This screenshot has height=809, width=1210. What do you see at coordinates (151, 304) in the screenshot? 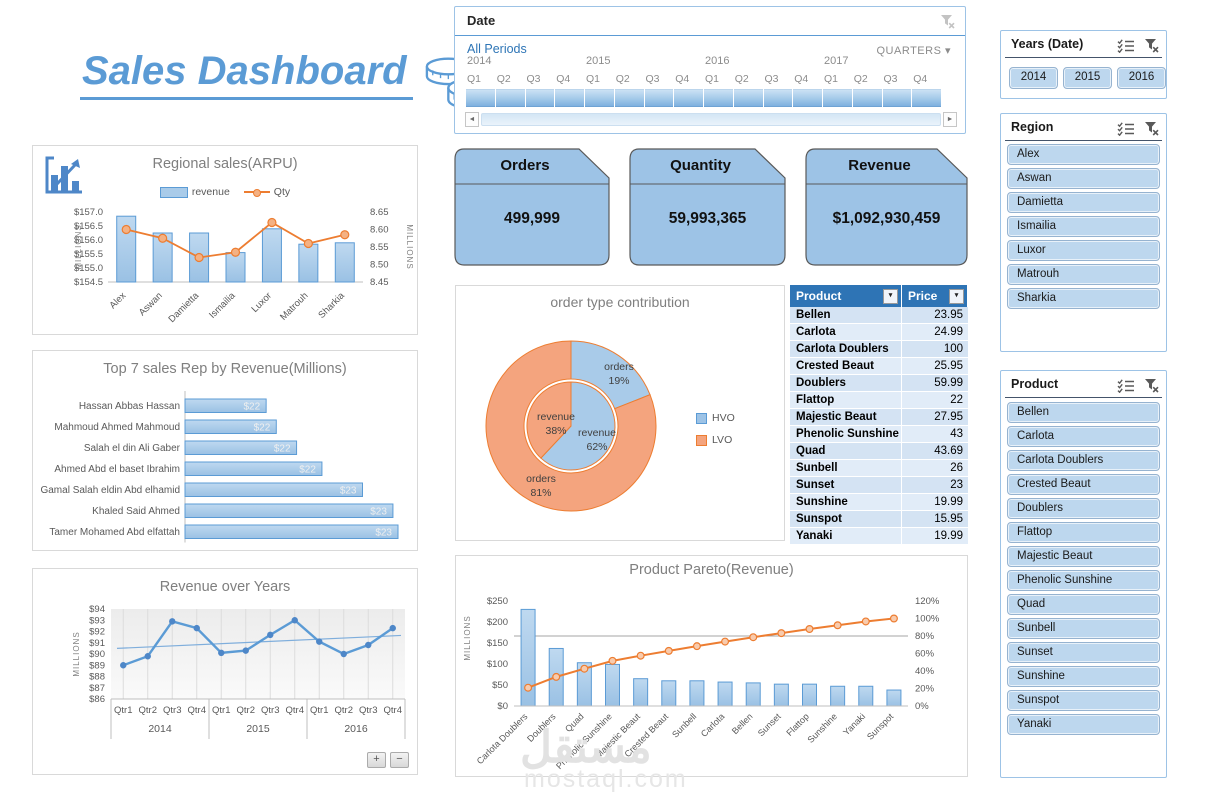
I see `category-label: Aswan` at bounding box center [151, 304].